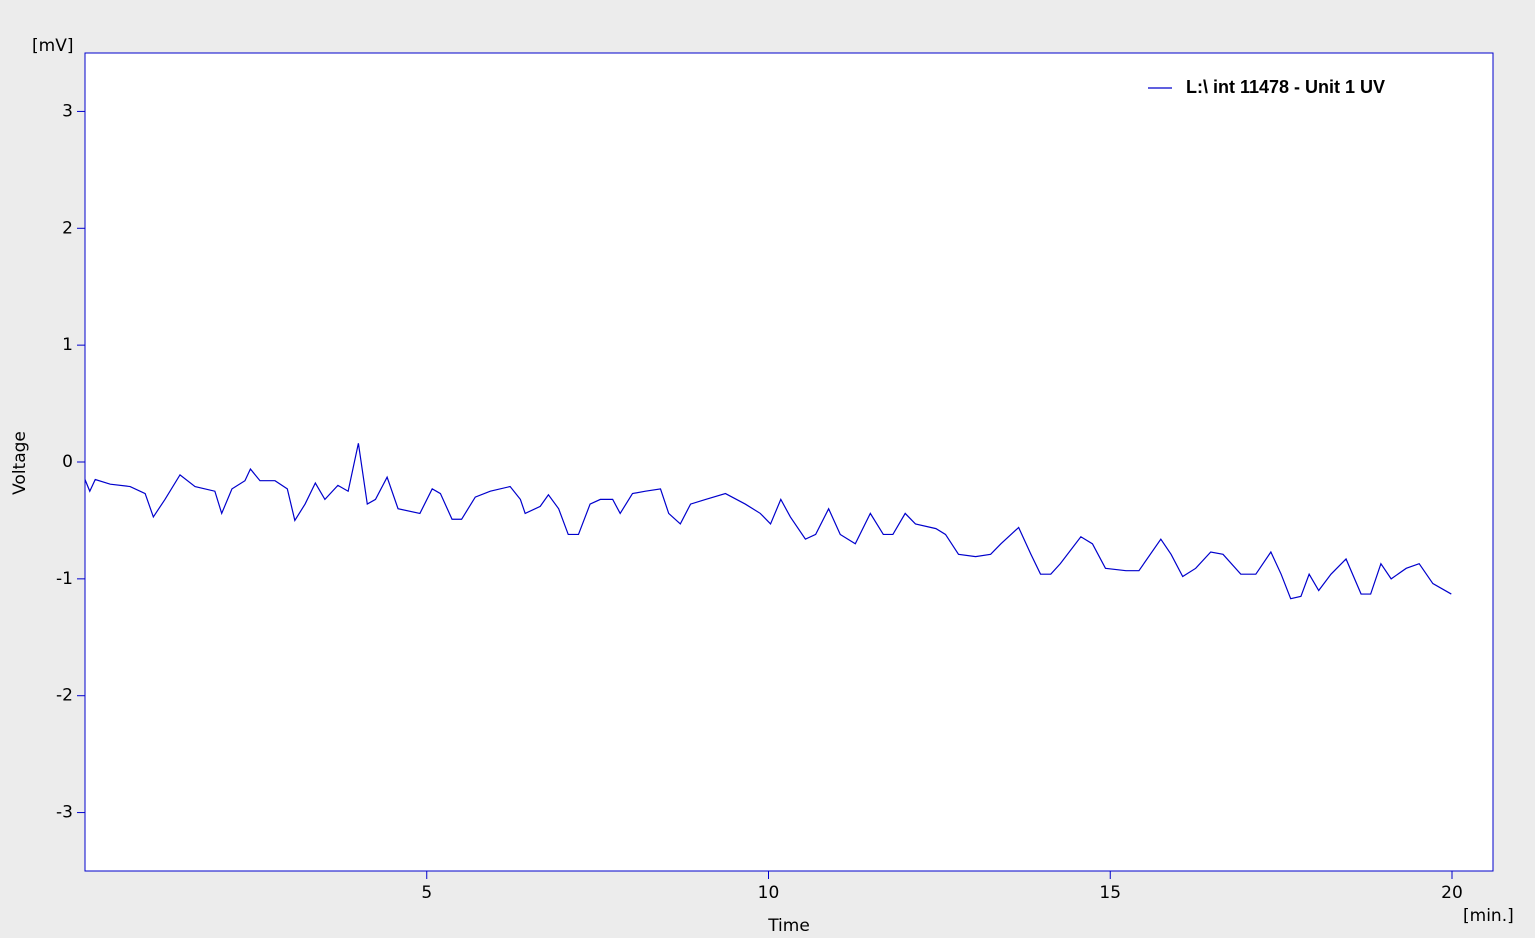 The width and height of the screenshot is (1535, 938). I want to click on x-tick-label: 5, so click(426, 893).